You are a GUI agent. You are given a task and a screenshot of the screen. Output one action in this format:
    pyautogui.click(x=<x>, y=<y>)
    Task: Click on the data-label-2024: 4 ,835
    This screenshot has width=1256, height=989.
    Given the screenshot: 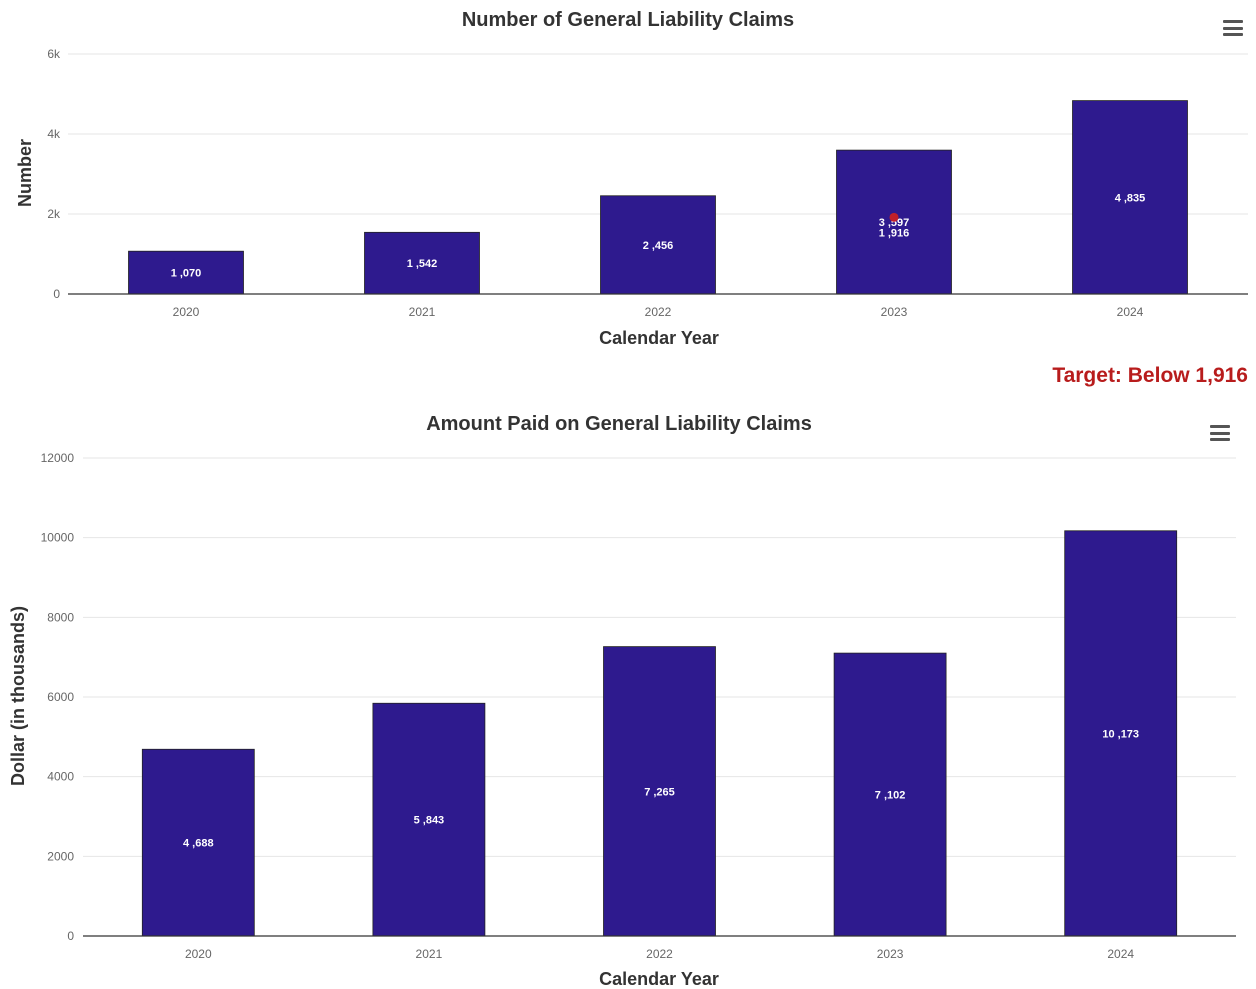 What is the action you would take?
    pyautogui.click(x=1130, y=198)
    